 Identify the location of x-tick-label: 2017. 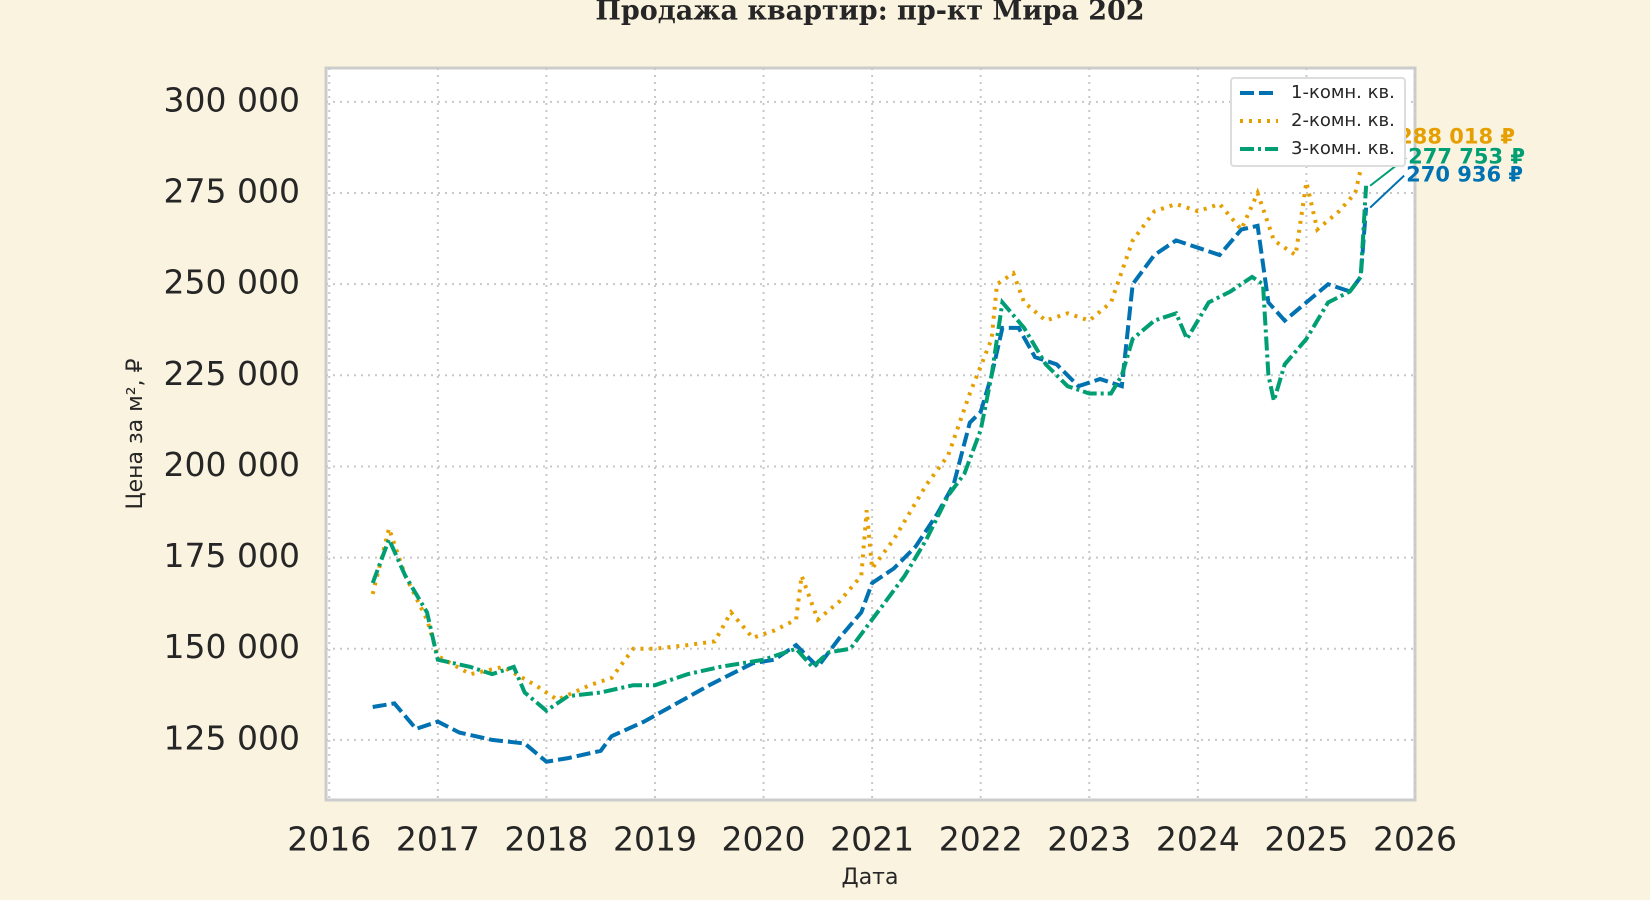
(438, 839).